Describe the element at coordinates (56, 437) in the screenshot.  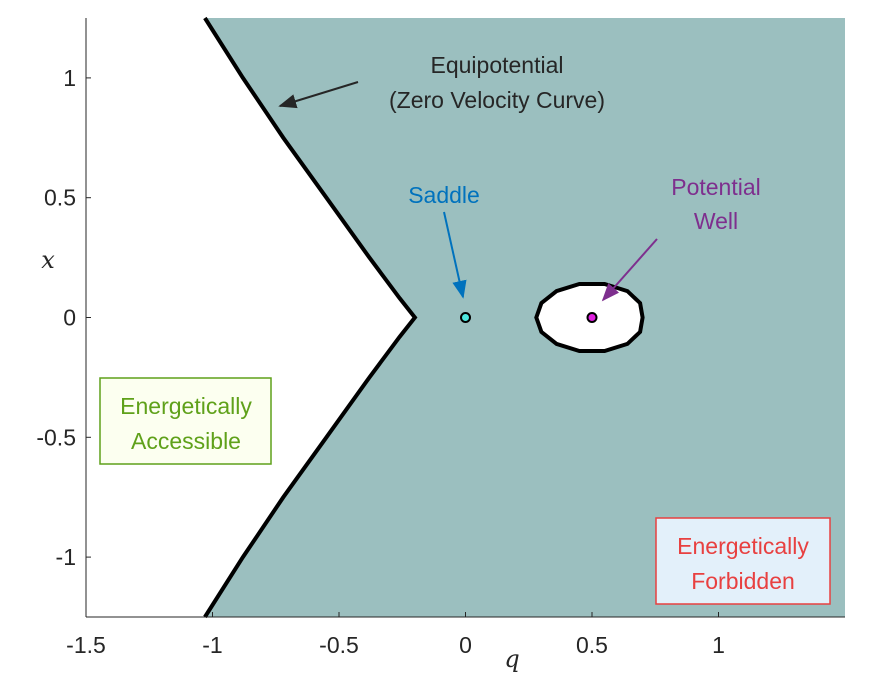
I see `y-tick-label: -0.5` at that location.